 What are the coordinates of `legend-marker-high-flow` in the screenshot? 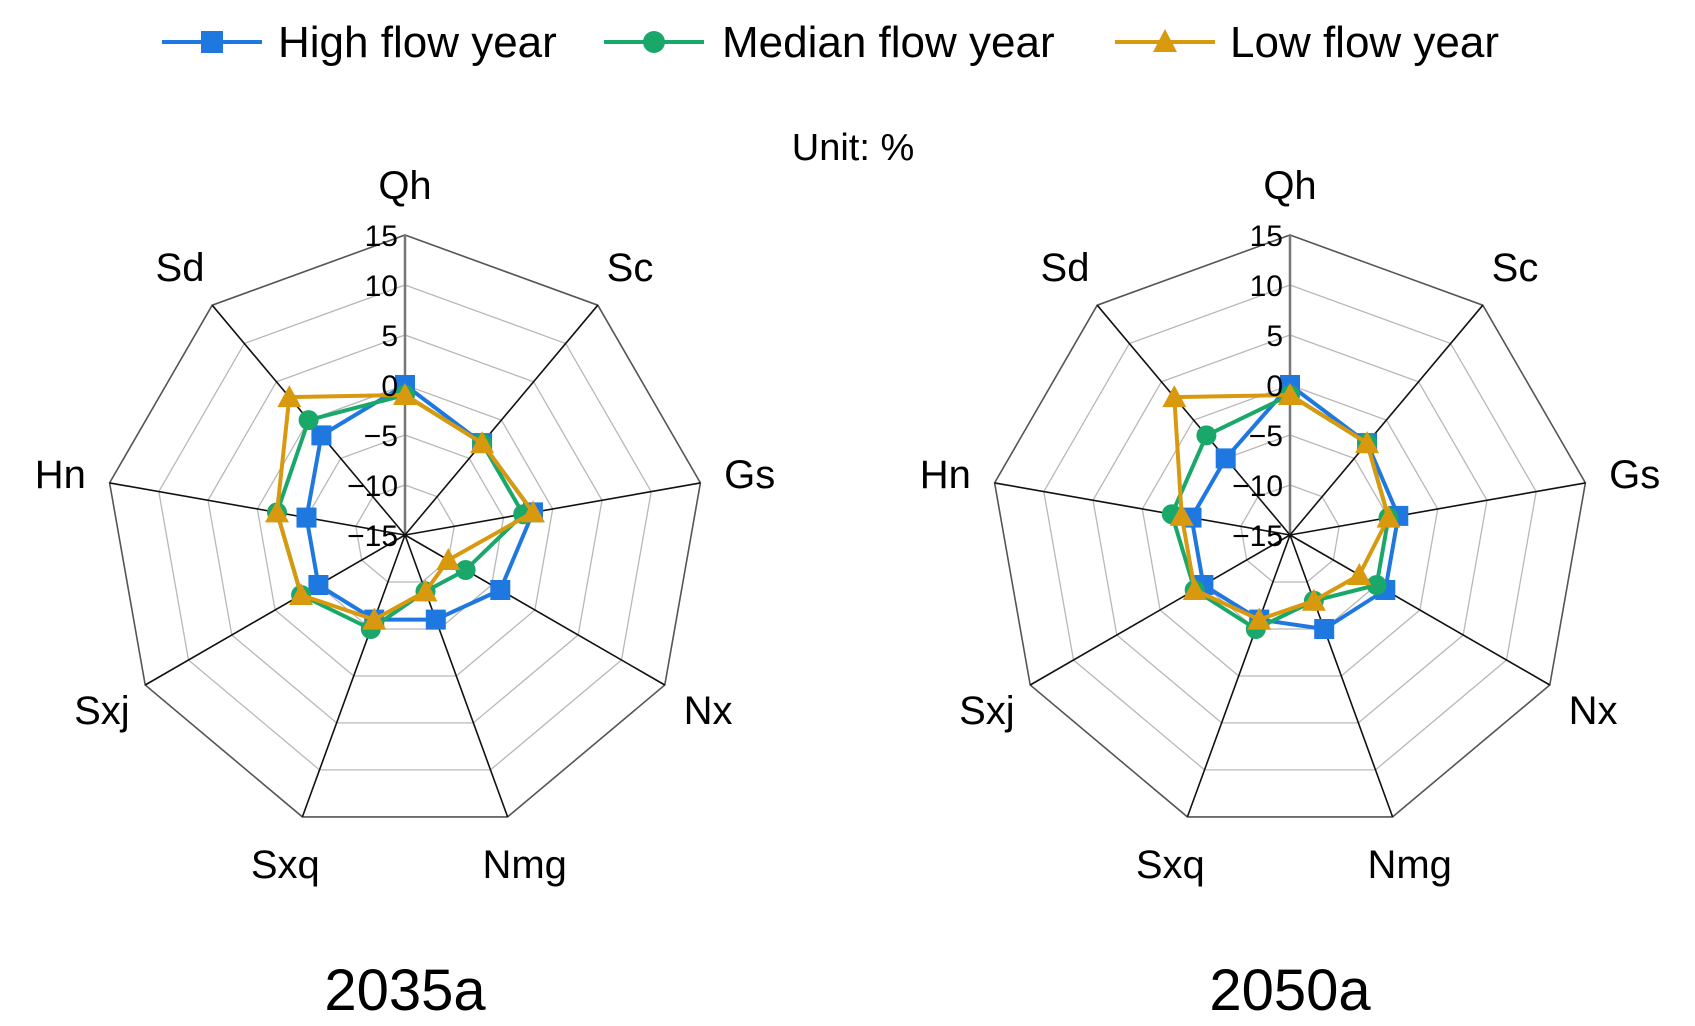 It's located at (212, 42).